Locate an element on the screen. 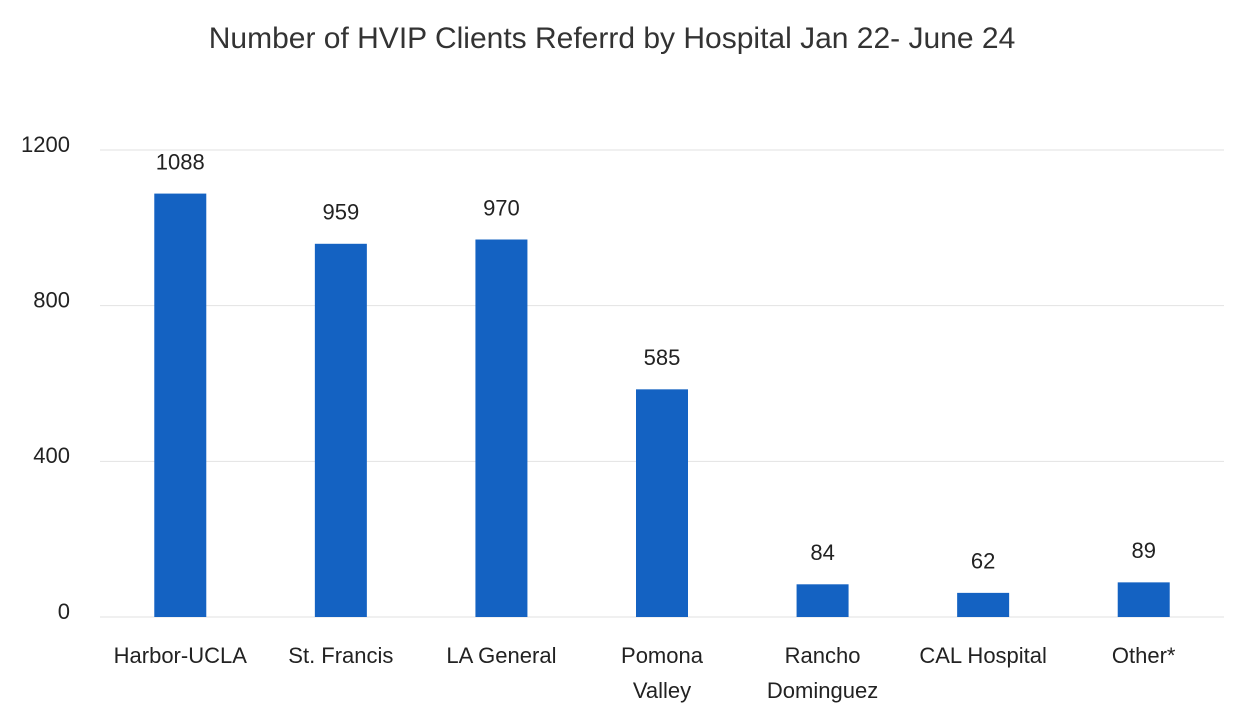 This screenshot has height=725, width=1254. x-tick-label: Dominguez is located at coordinates (822, 690).